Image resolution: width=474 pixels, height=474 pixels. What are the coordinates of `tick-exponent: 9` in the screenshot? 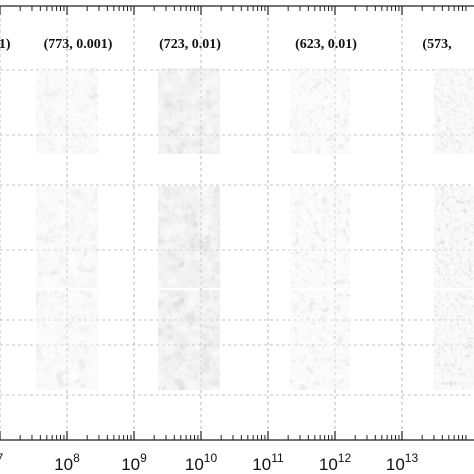 It's located at (143, 458).